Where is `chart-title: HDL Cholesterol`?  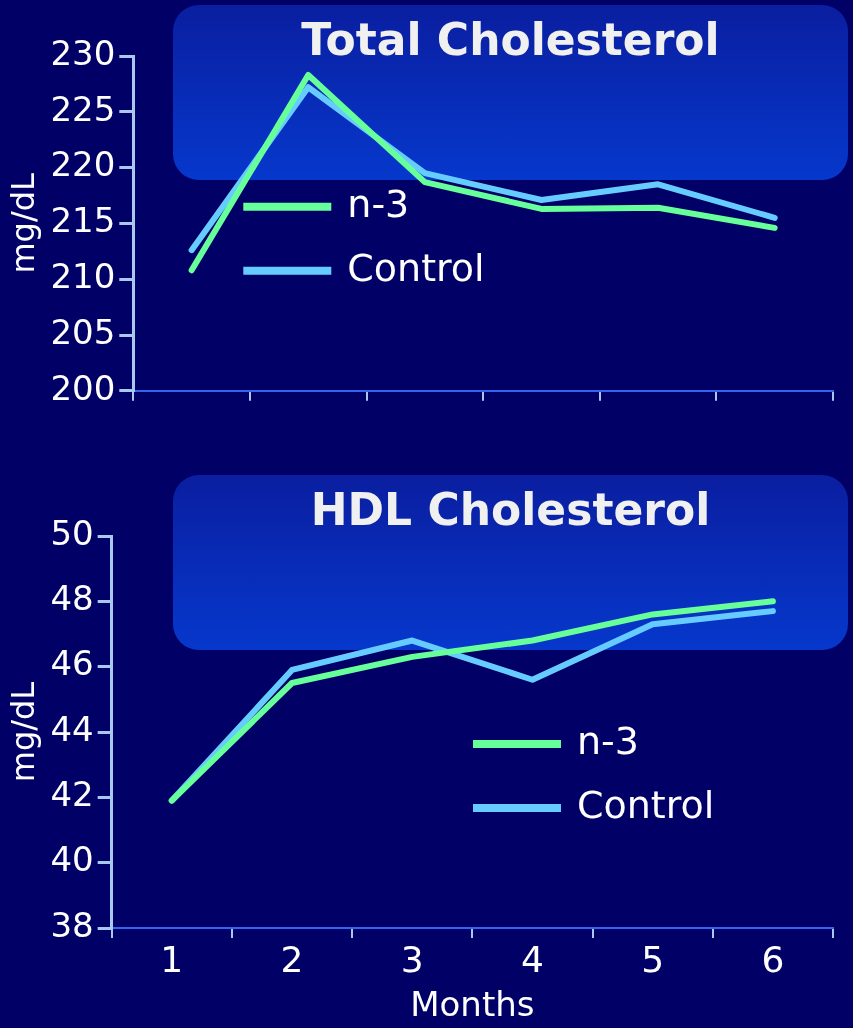 chart-title: HDL Cholesterol is located at coordinates (510, 509).